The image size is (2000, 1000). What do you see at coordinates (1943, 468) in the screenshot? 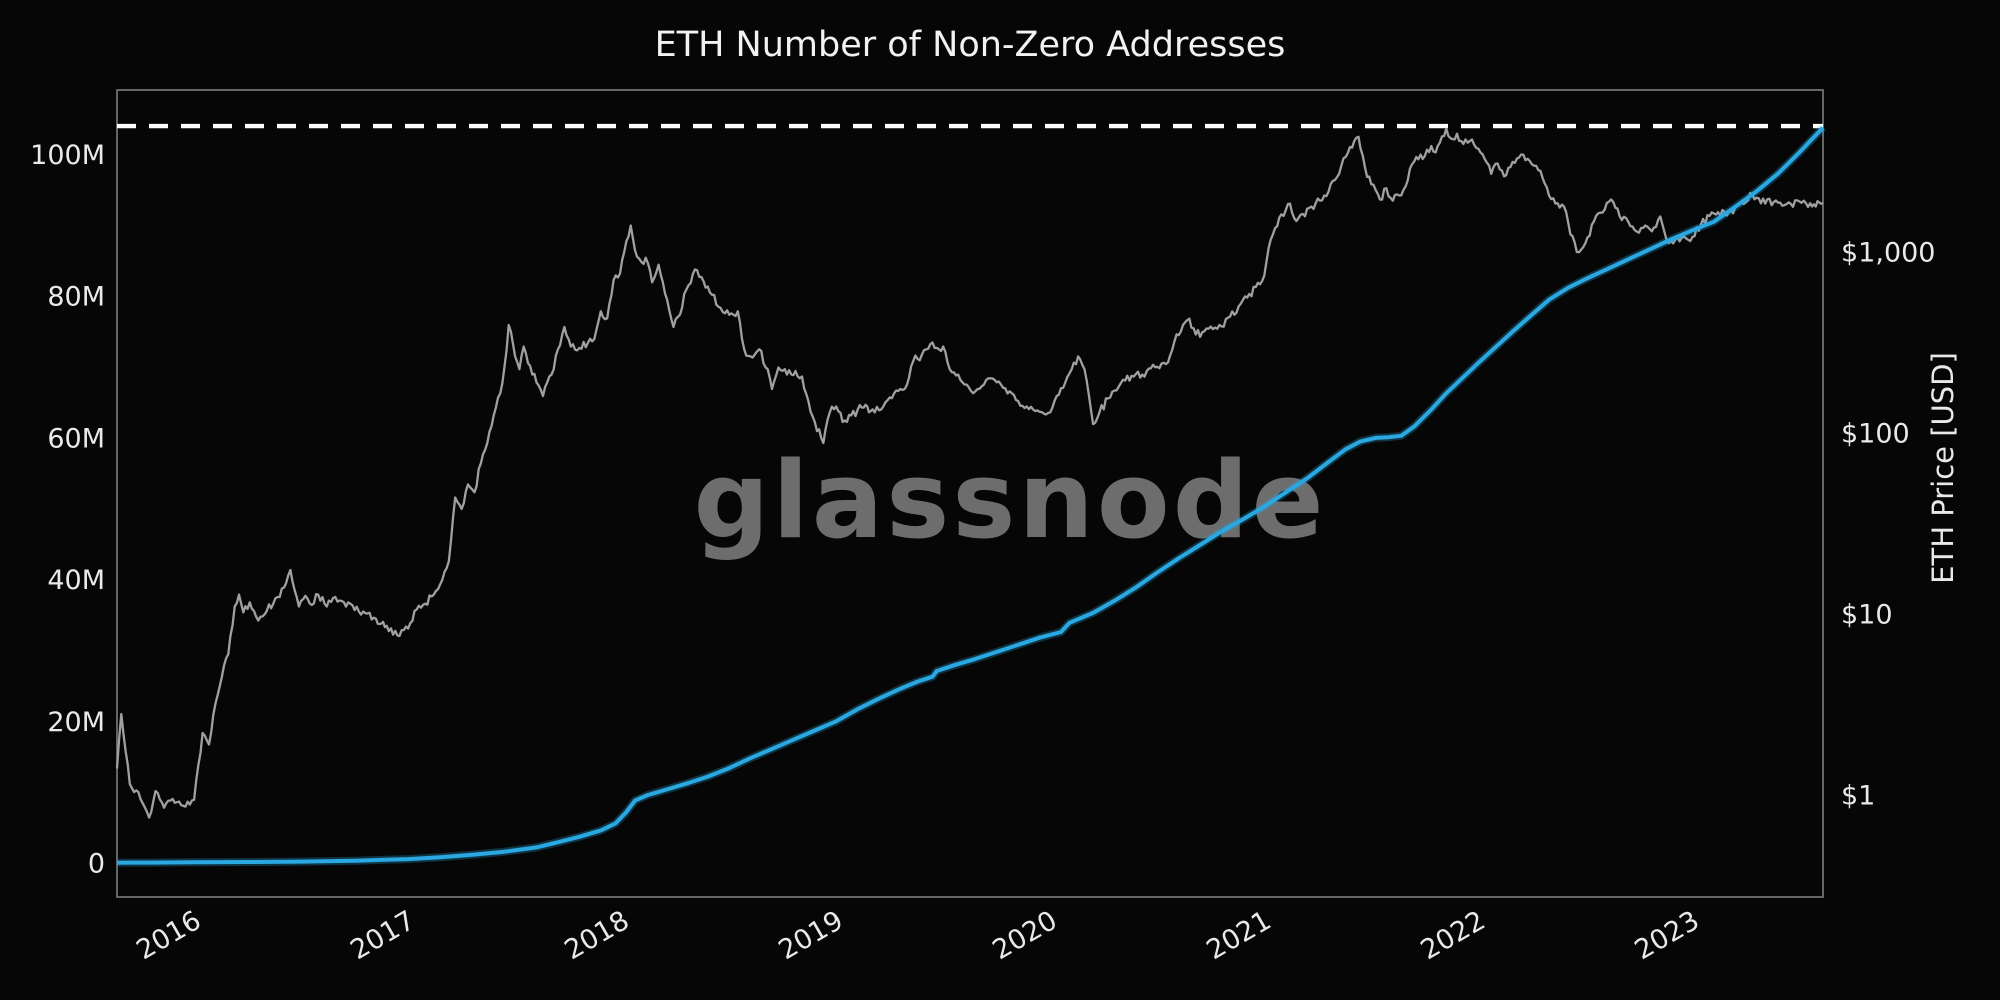
I see `right-axis-title: ETH Price [USD]` at bounding box center [1943, 468].